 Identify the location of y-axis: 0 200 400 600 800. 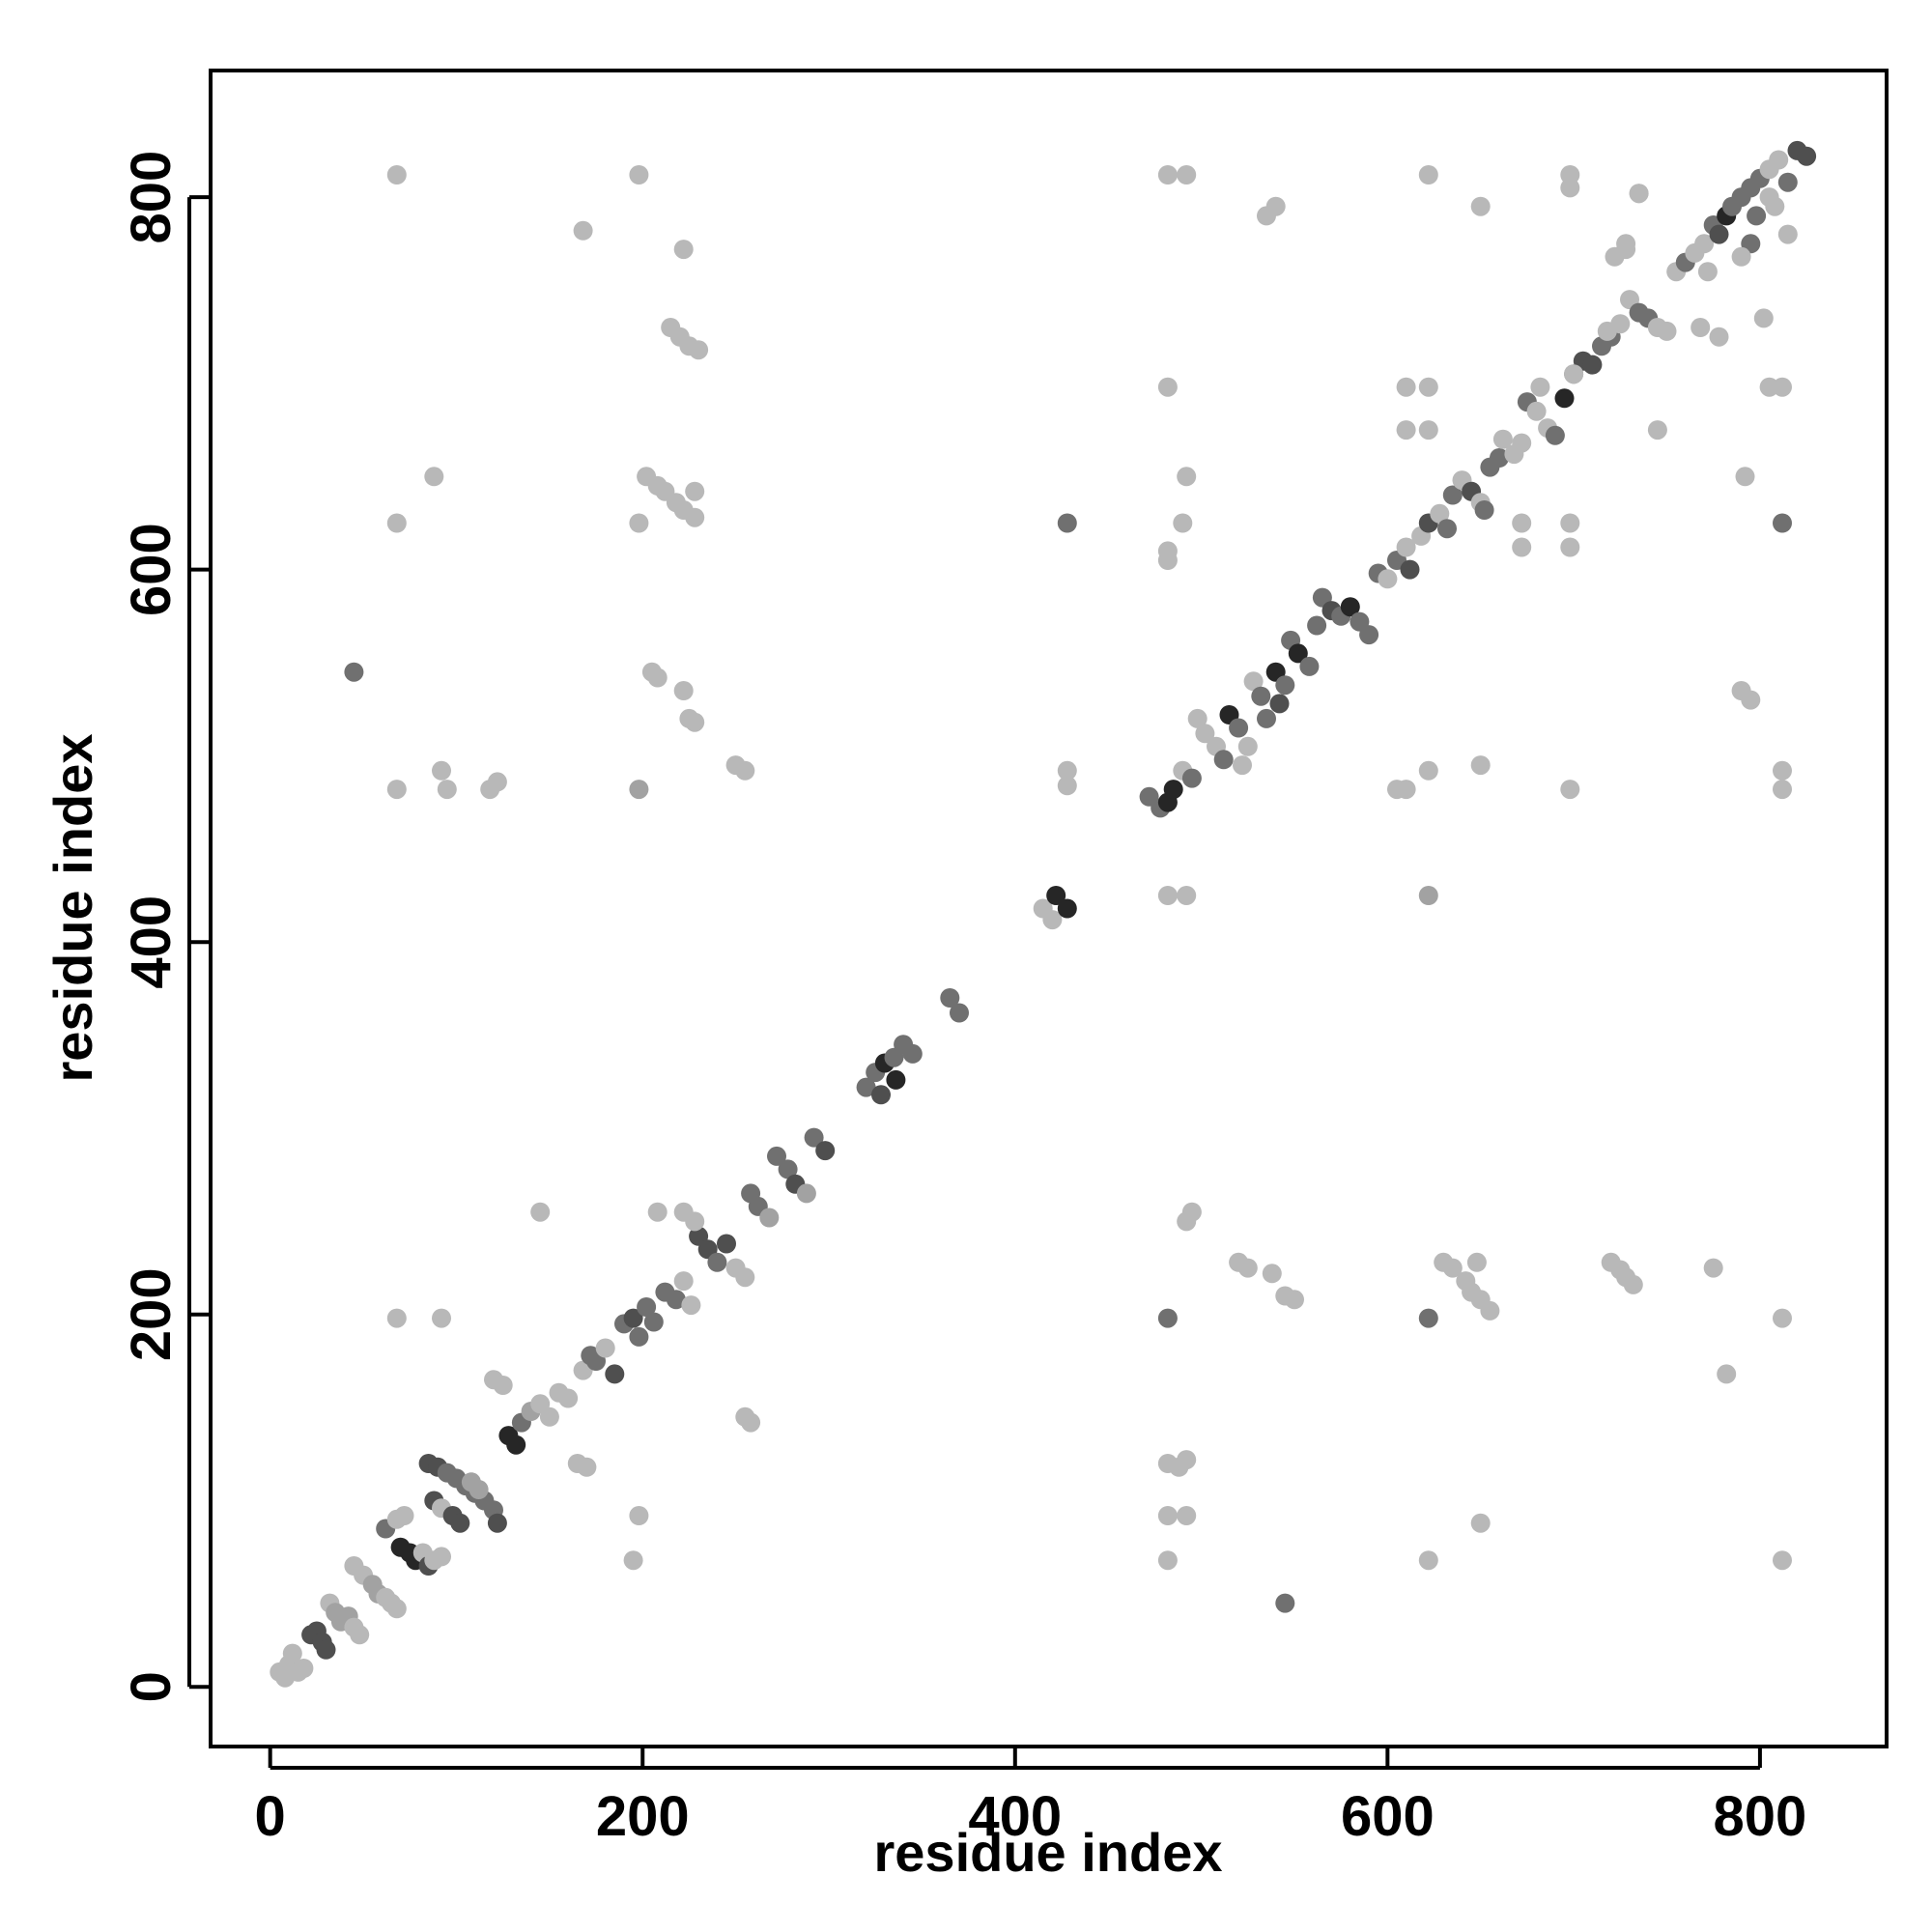
(165, 926).